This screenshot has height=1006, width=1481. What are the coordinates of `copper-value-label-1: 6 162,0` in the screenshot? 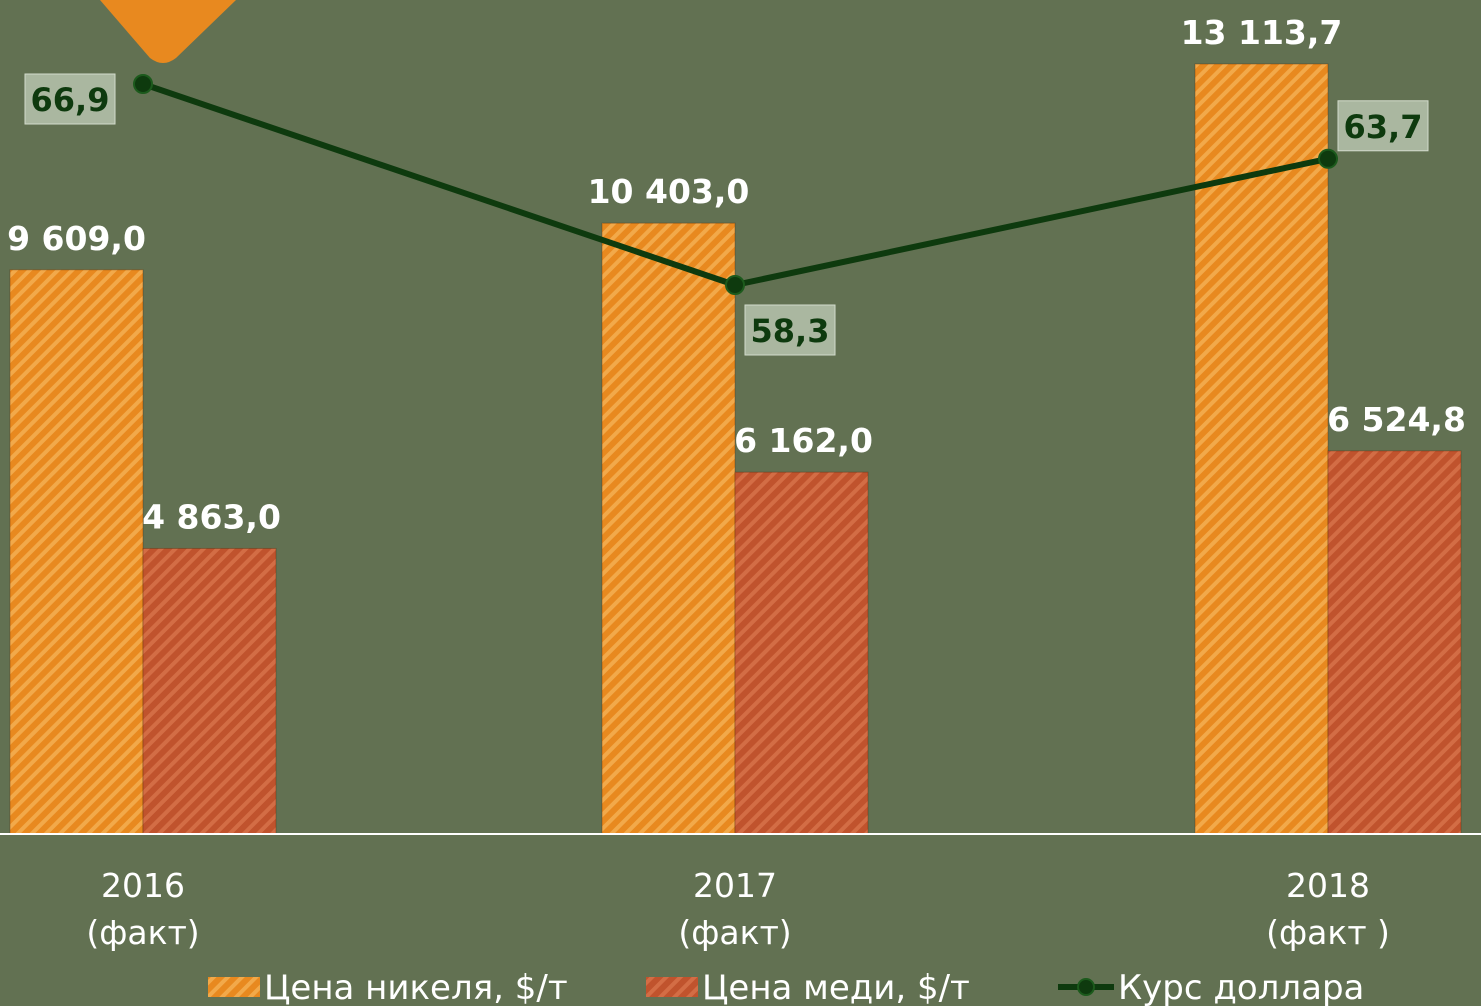 It's located at (803, 440).